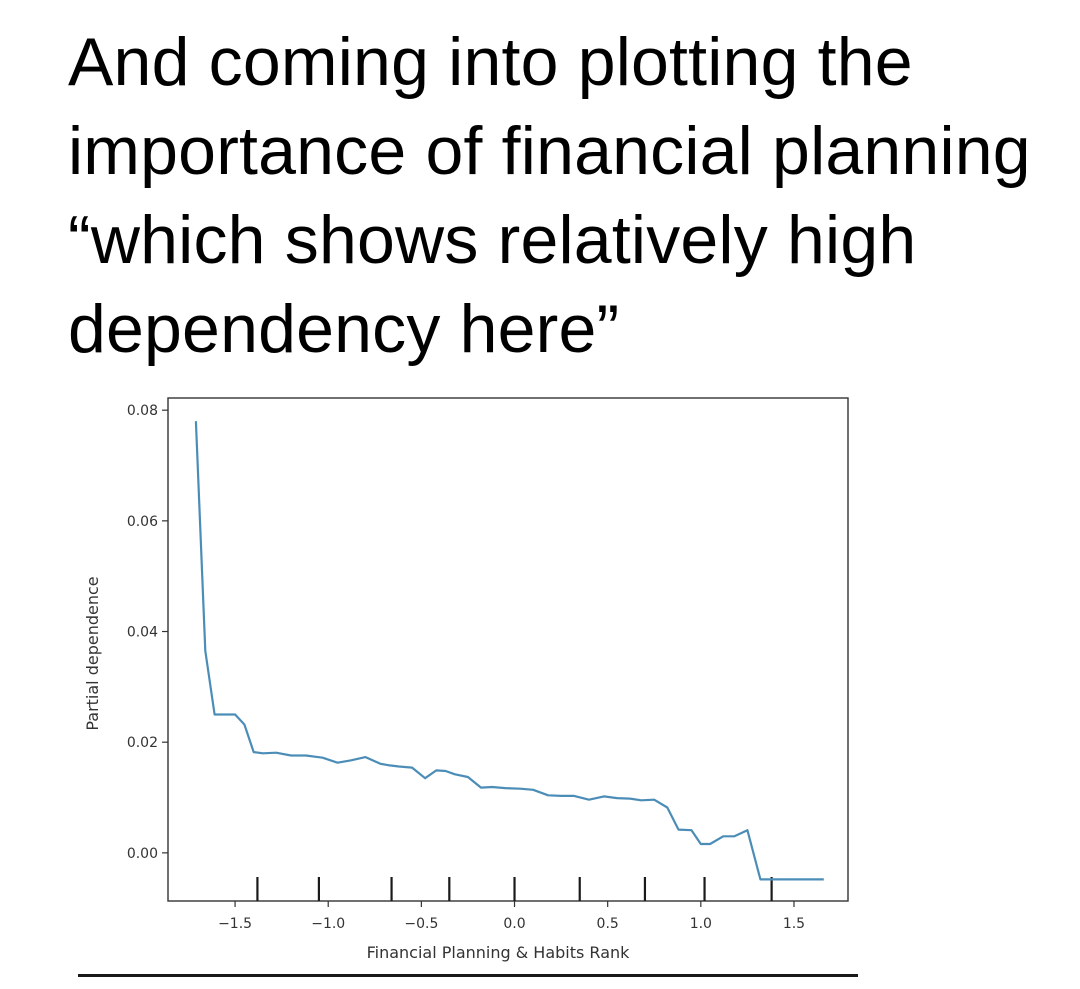  I want to click on y-axis: 0.00 0.02 0.04 0.06 0.08, so click(147, 632).